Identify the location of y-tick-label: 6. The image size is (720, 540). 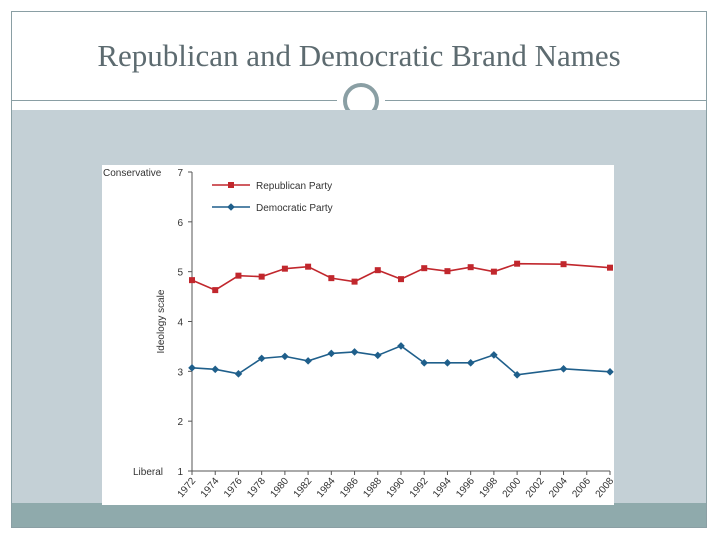
(180, 223).